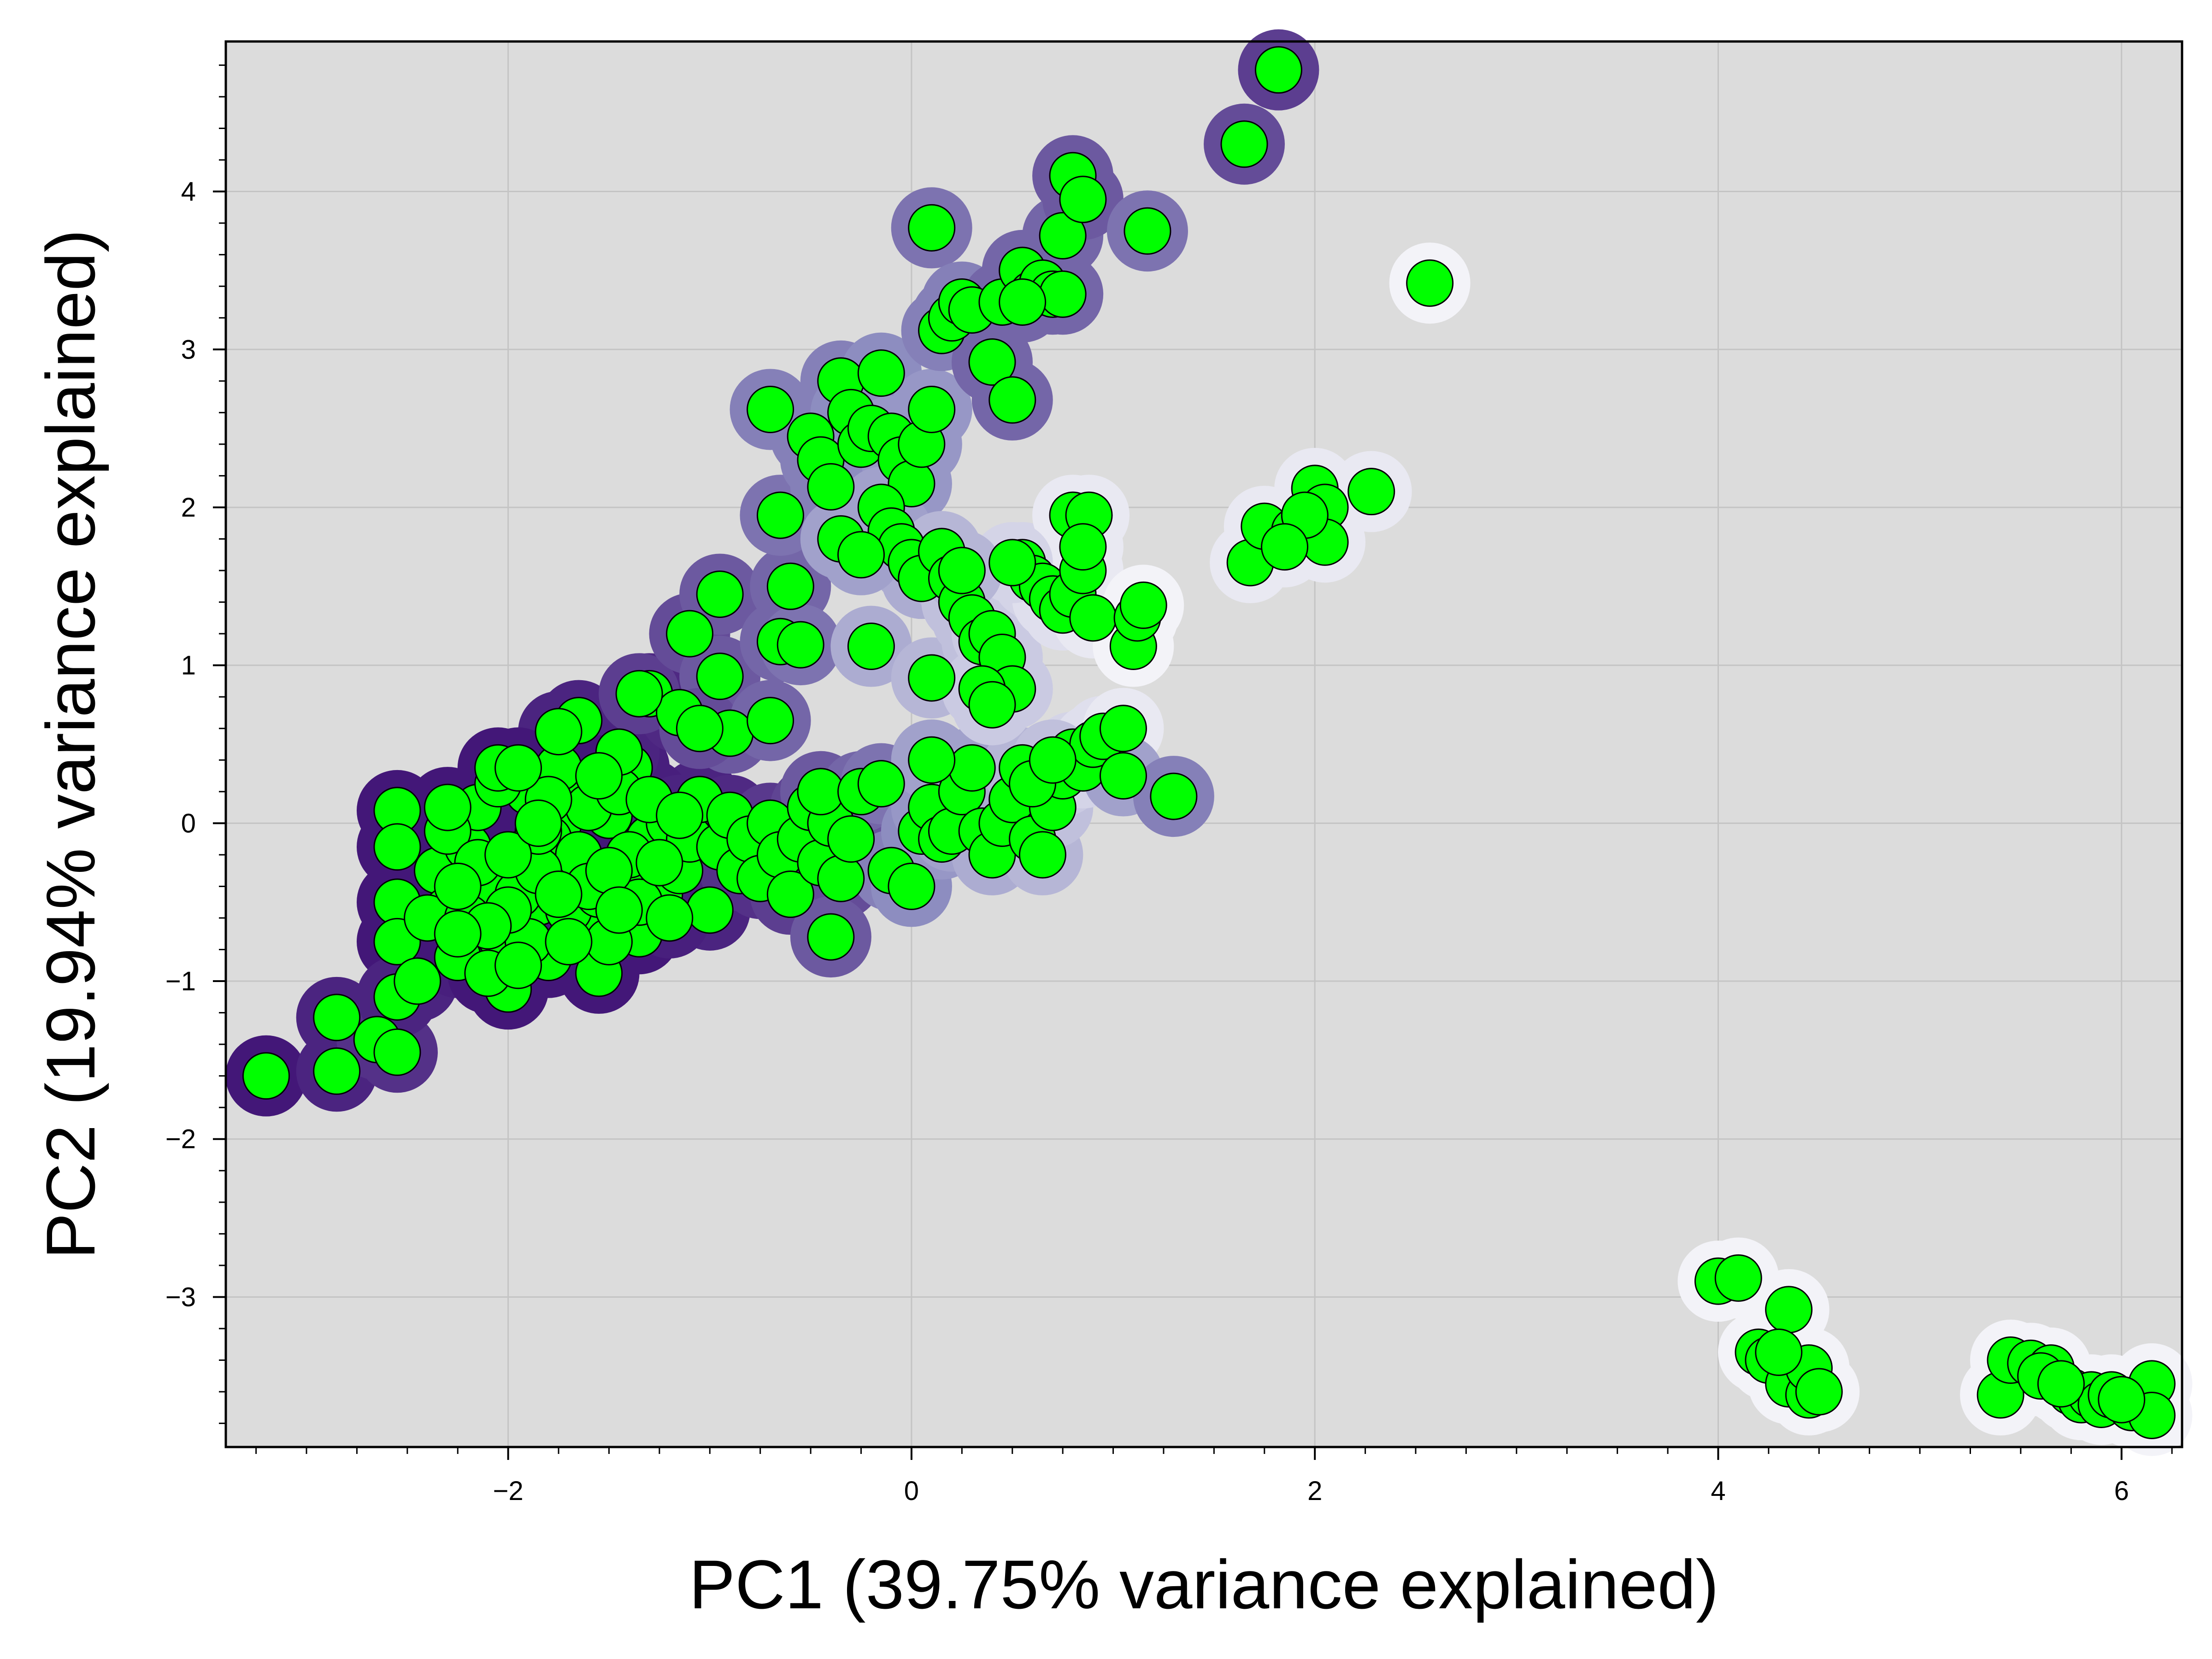 The image size is (2212, 1659). I want to click on y-tick-label: −3, so click(180, 1297).